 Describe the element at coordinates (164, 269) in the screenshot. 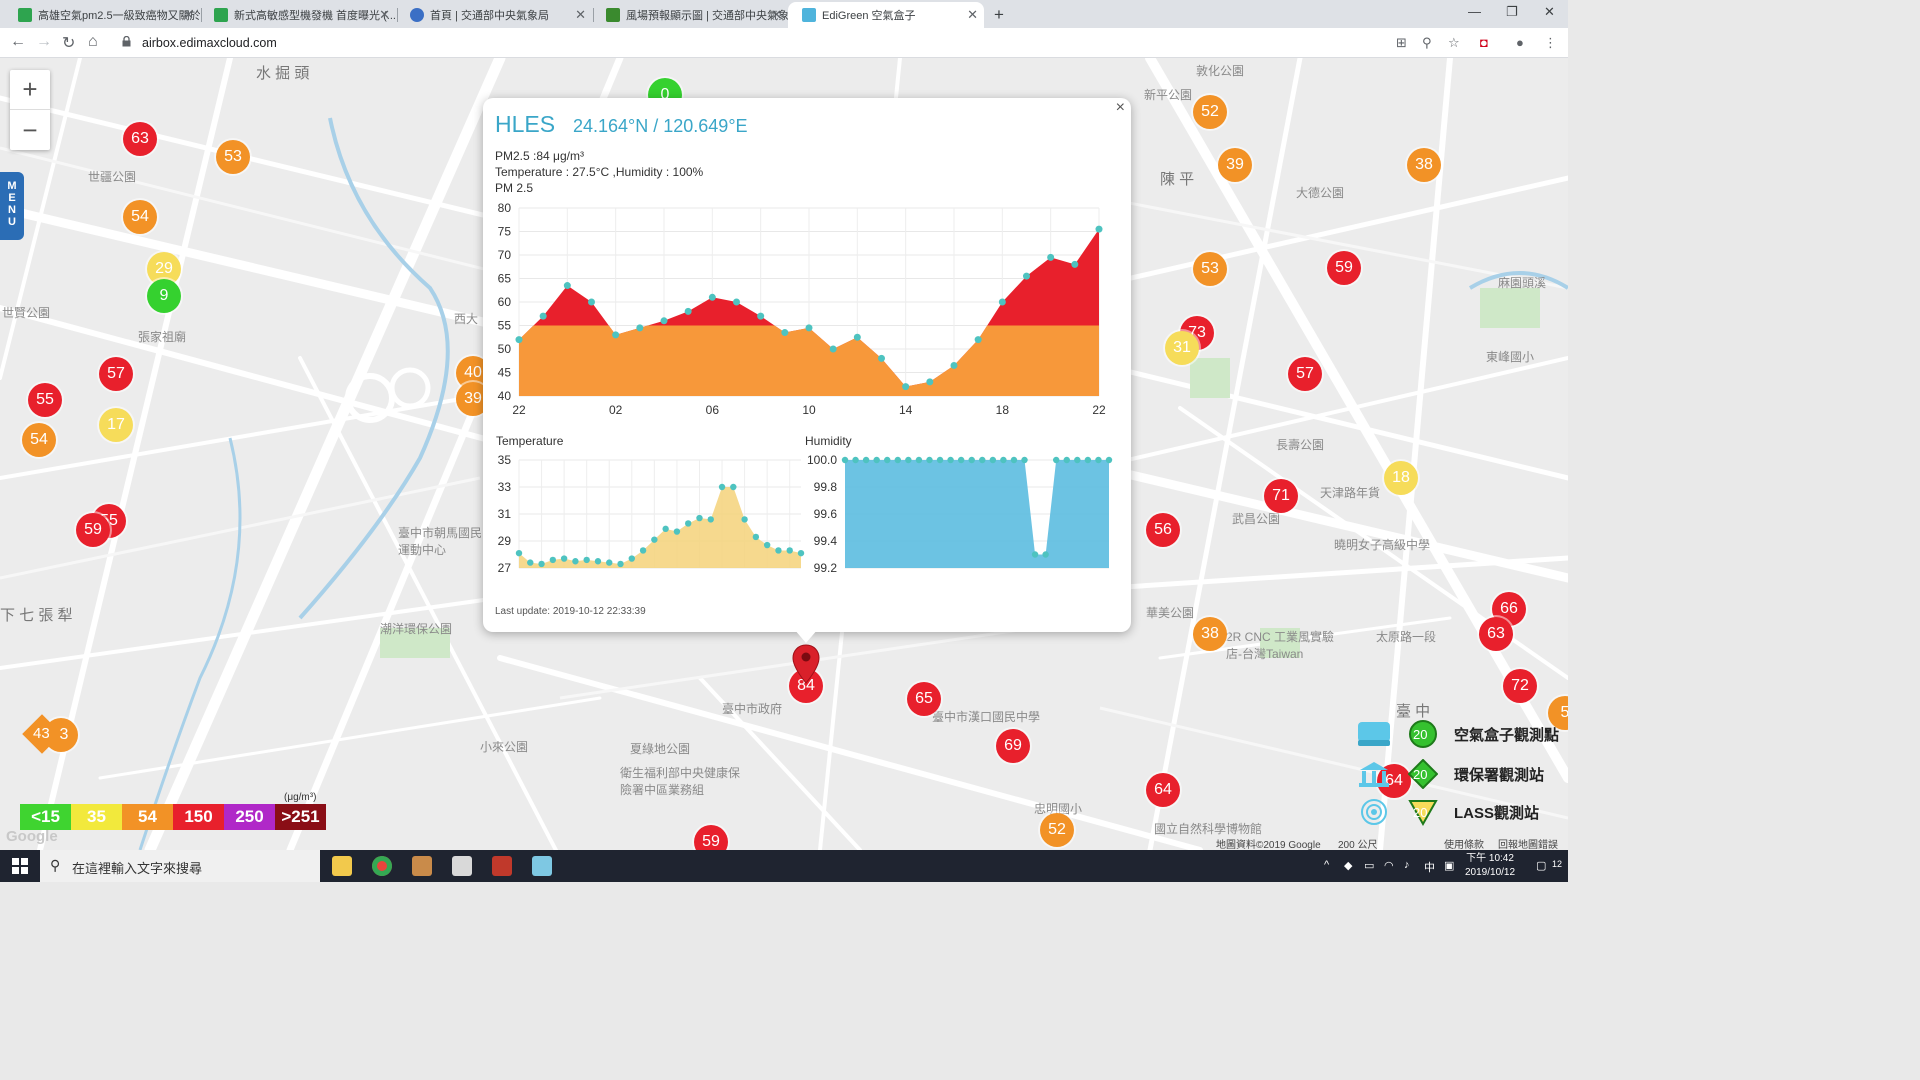

I see `aq-marker: 29` at that location.